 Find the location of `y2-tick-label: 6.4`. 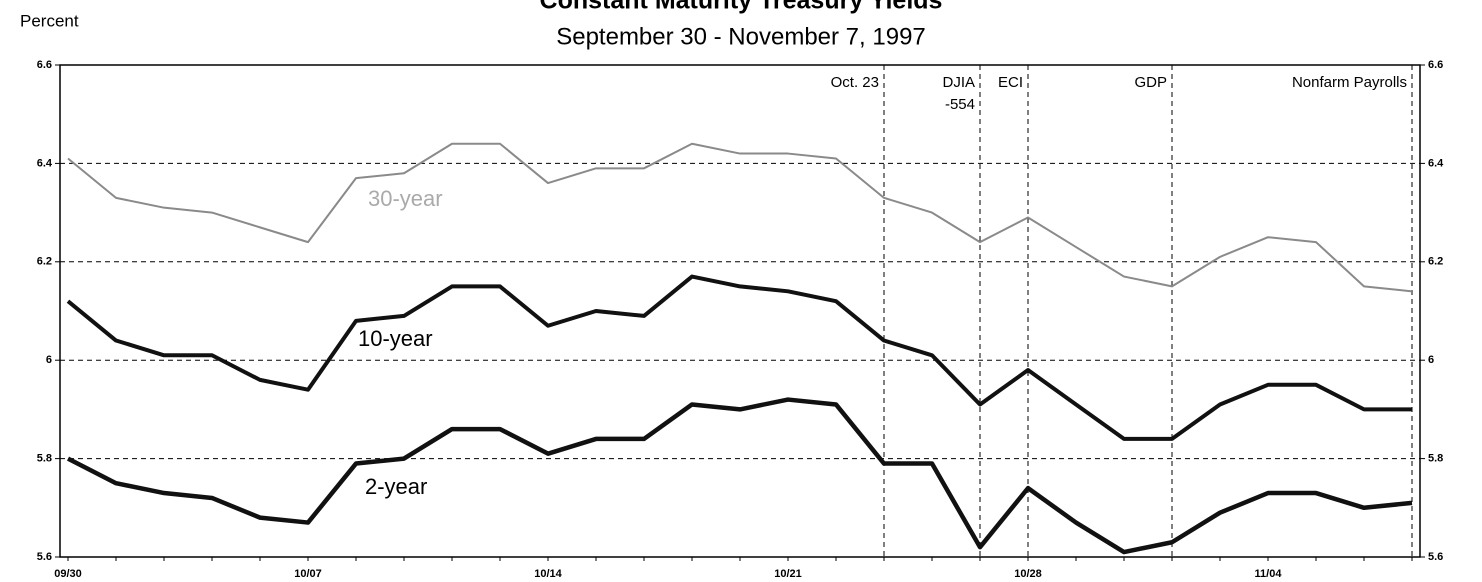

y2-tick-label: 6.4 is located at coordinates (1436, 163).